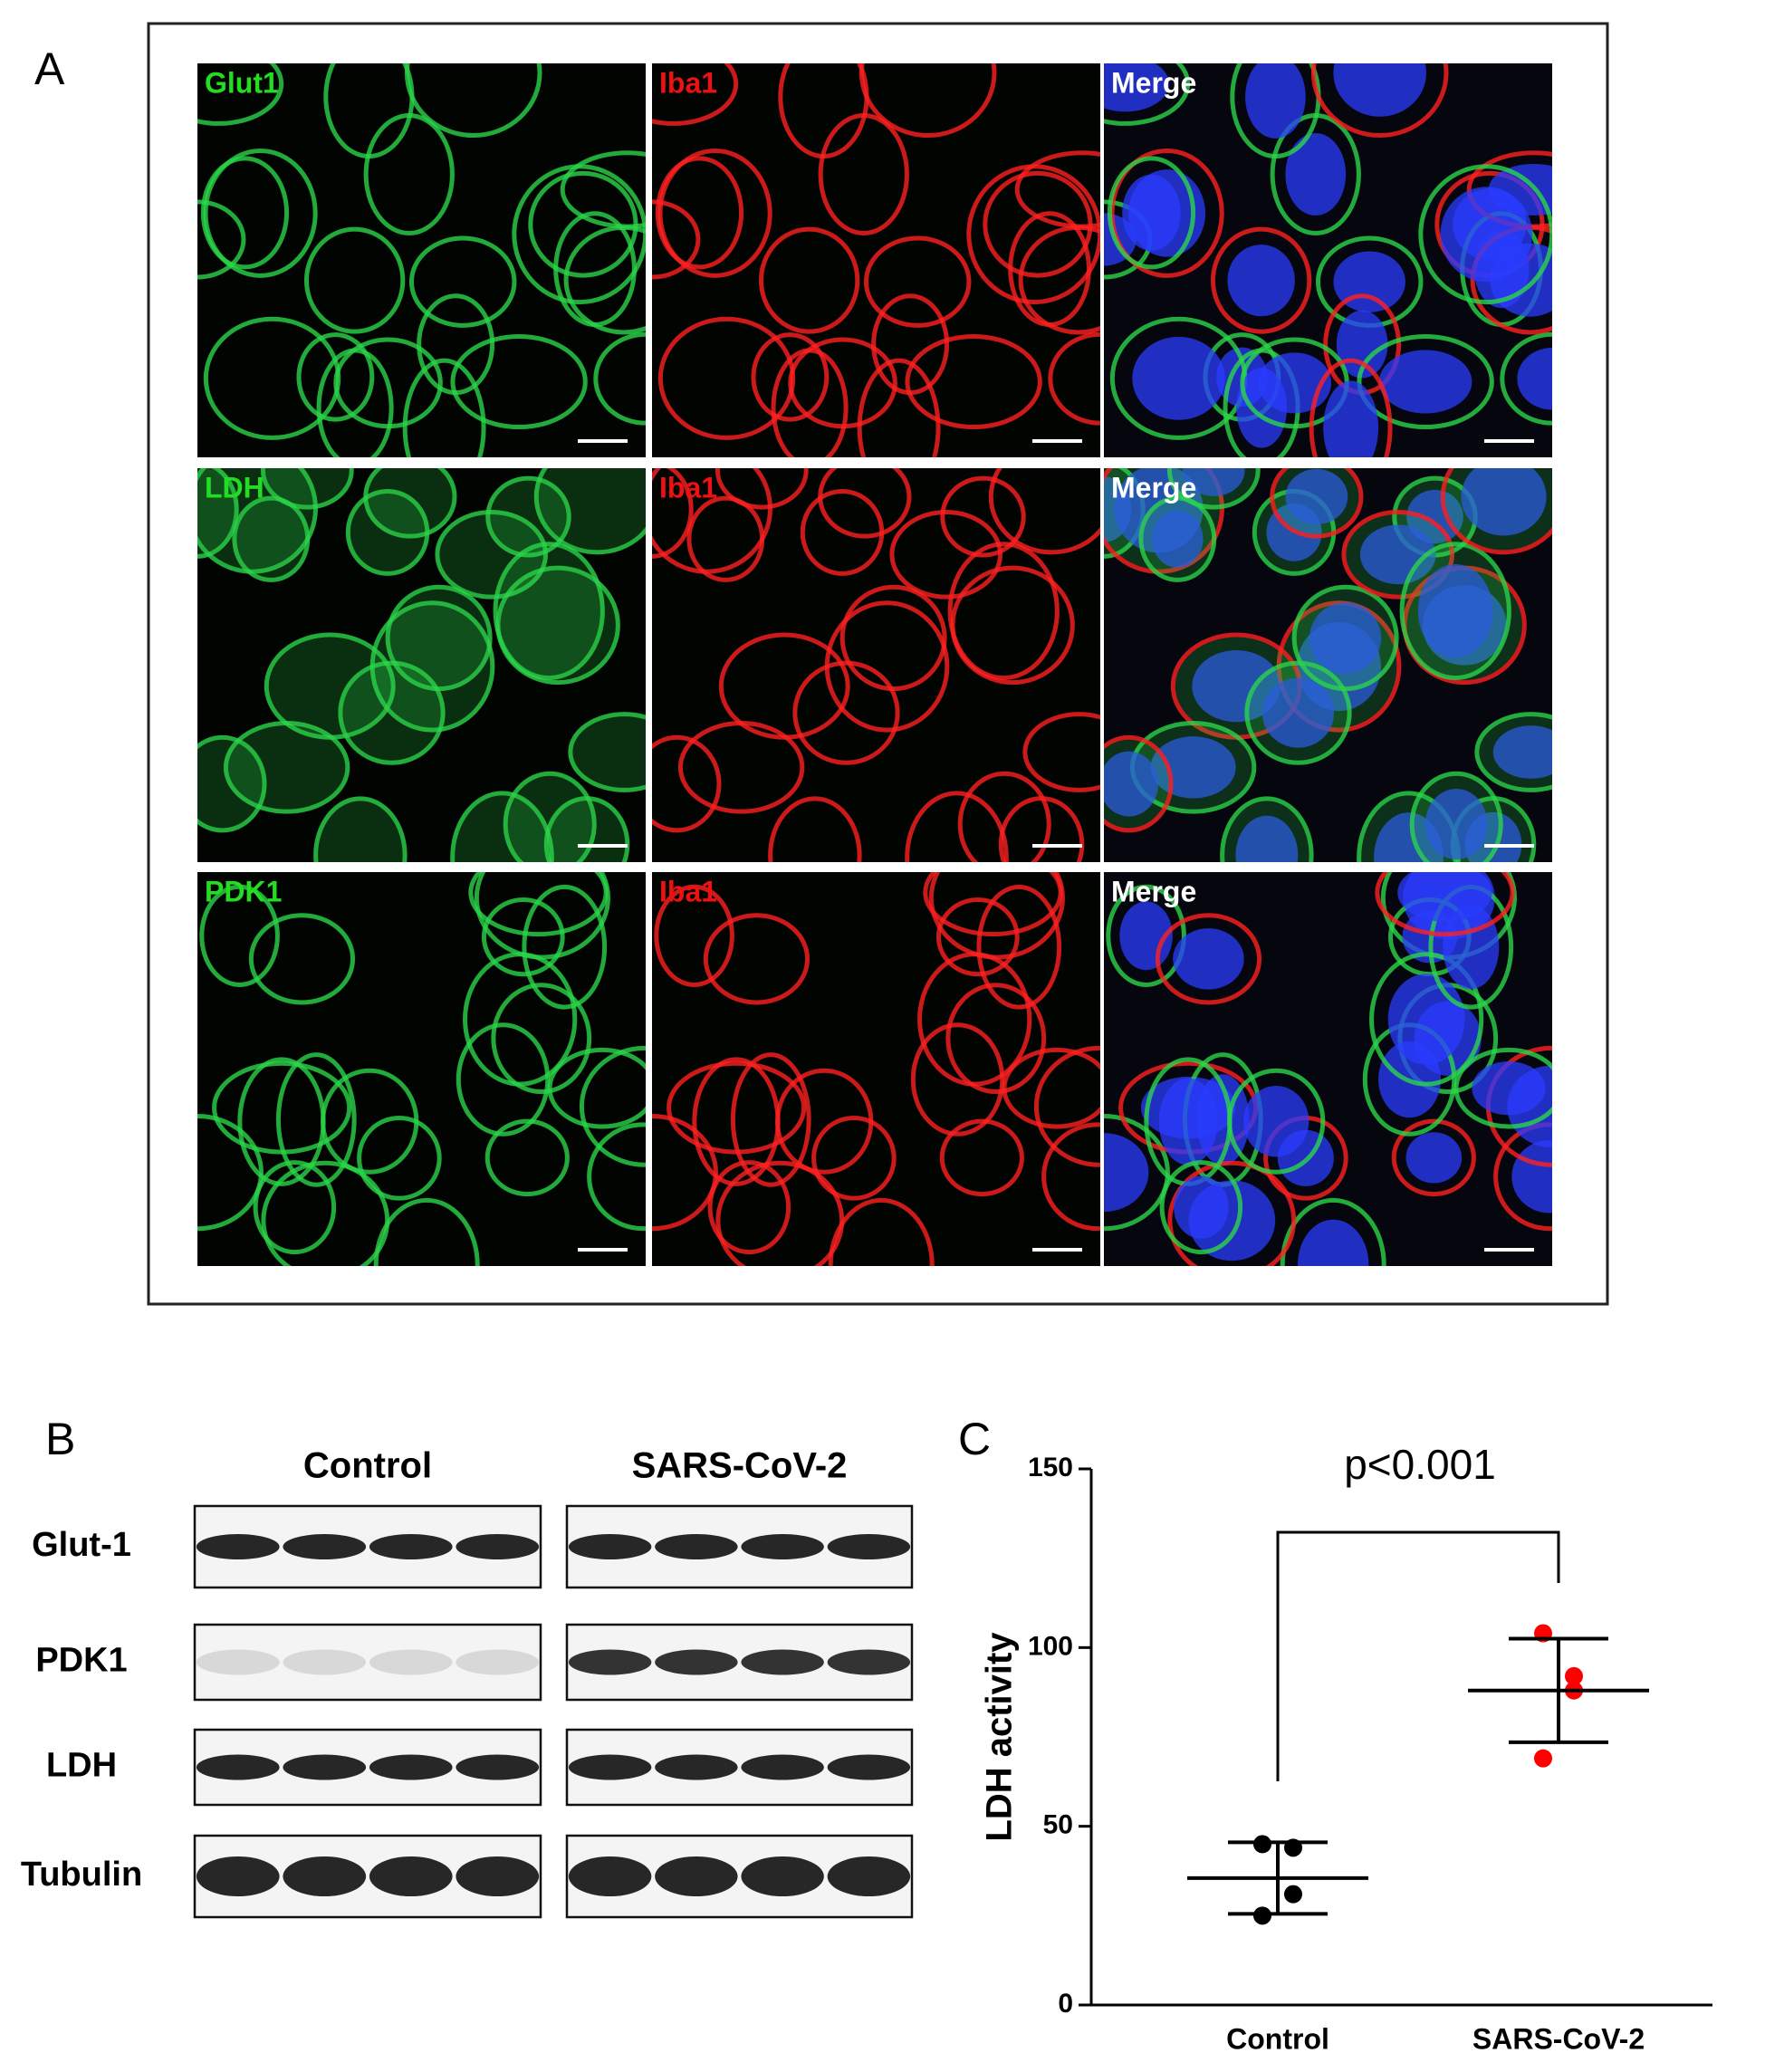 The width and height of the screenshot is (1765, 2072). I want to click on y-tick-label: 100, so click(1051, 1646).